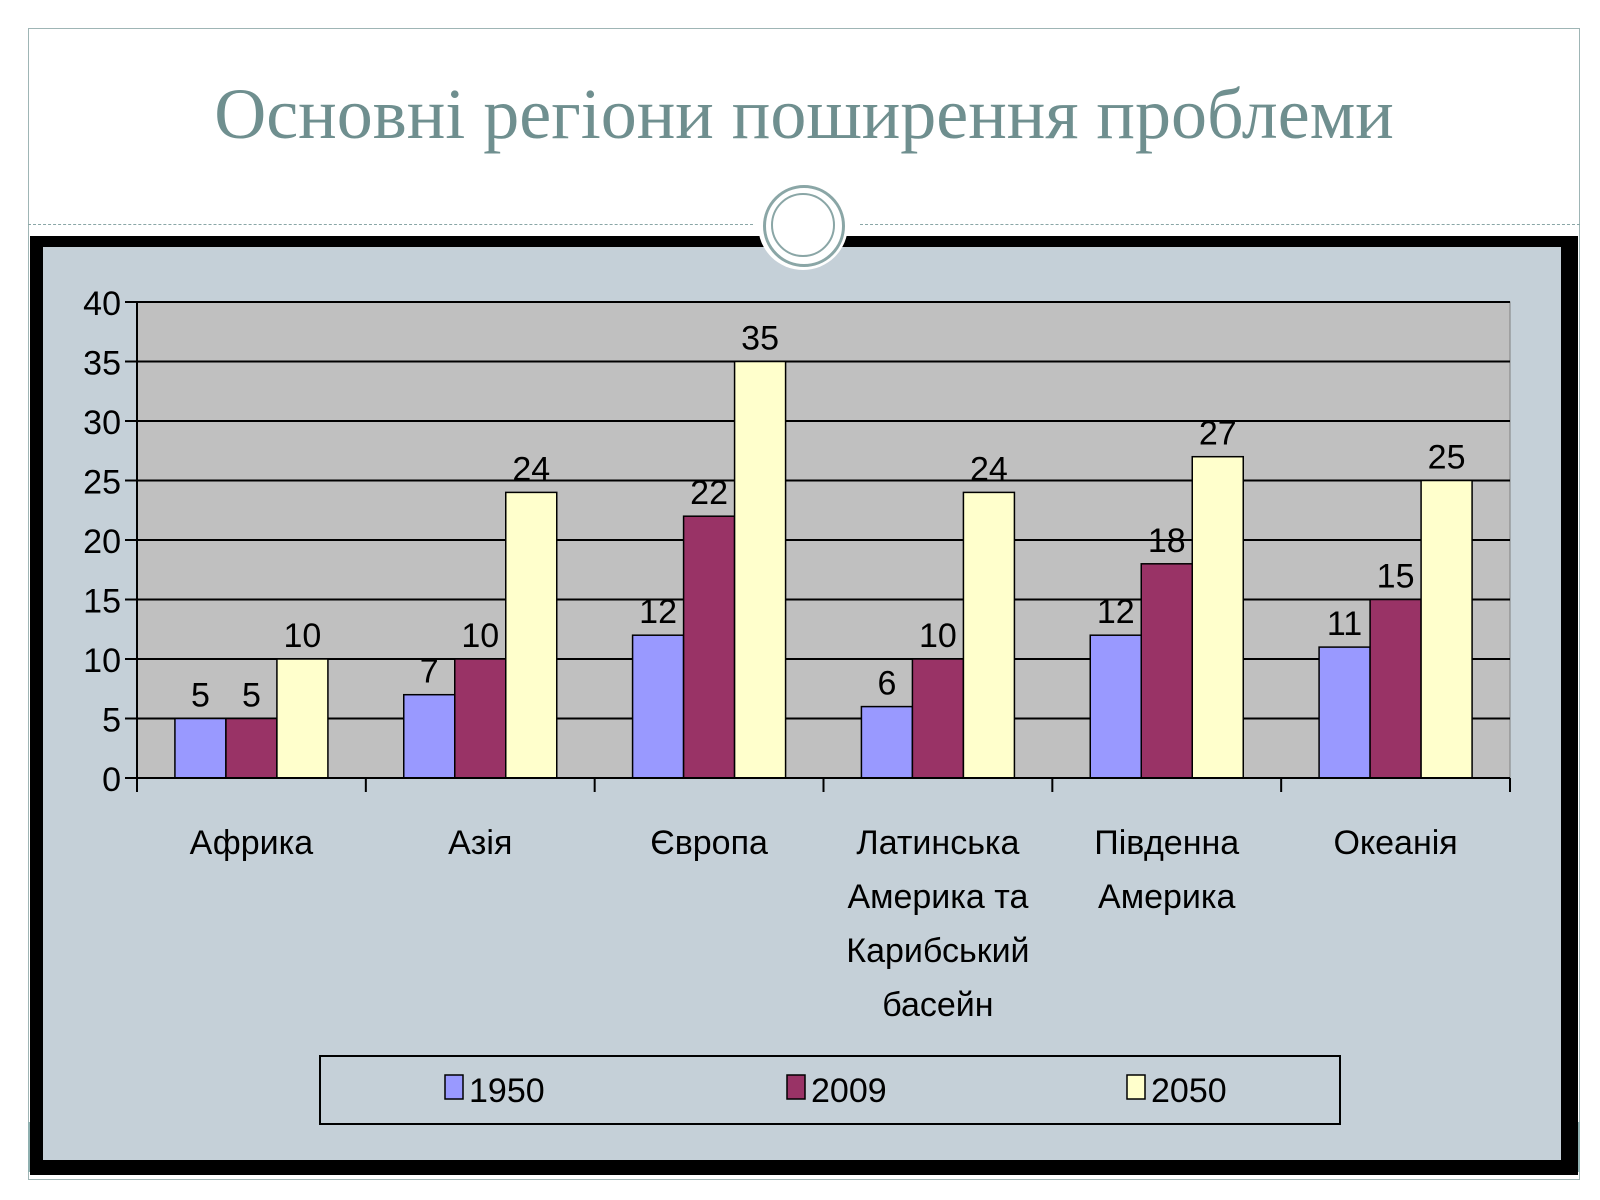 The image size is (1600, 1200). I want to click on x-tick-label-line: Африка, so click(252, 843).